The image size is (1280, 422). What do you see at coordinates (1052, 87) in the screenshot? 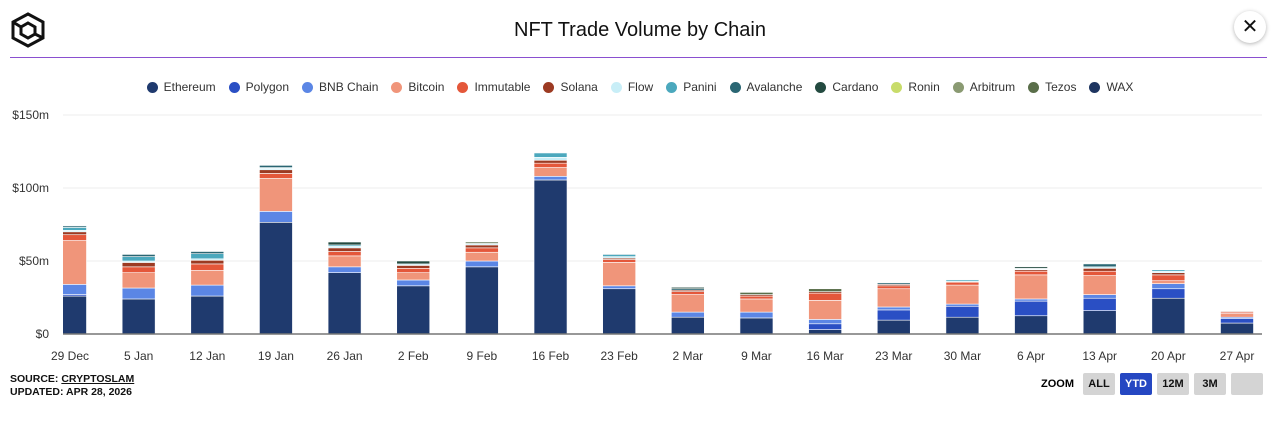
I see `legend-item-tezos: Tezos` at bounding box center [1052, 87].